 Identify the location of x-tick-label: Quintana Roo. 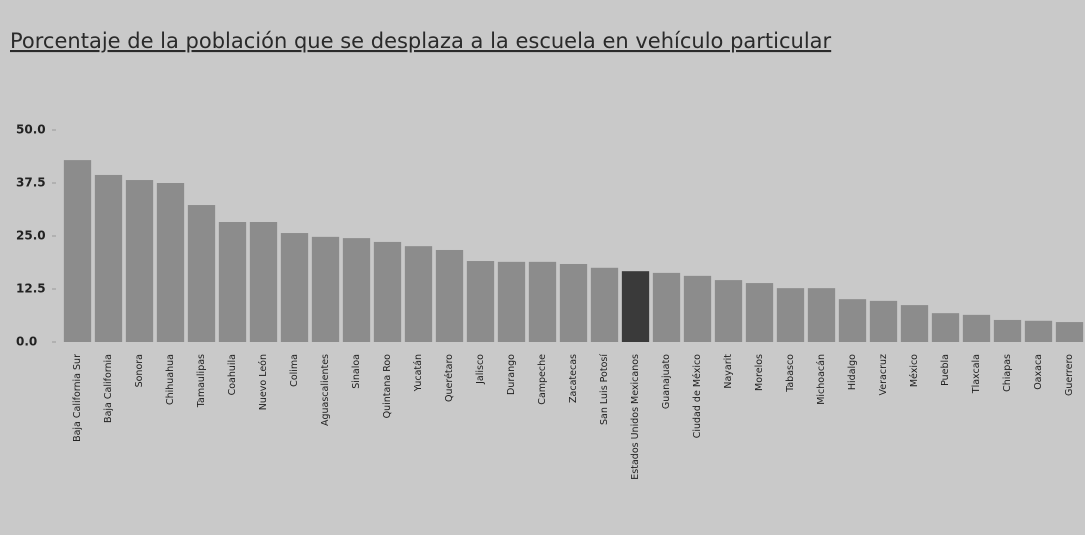
(387, 386).